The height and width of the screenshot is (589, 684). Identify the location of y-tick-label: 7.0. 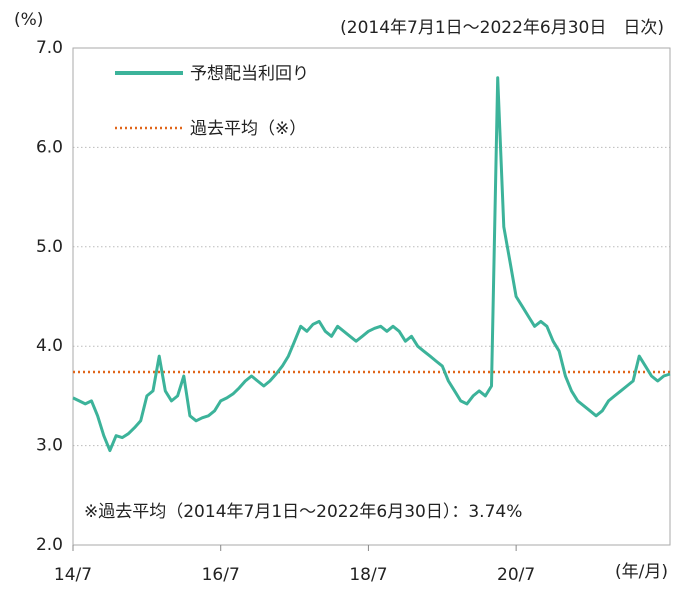
(49, 48).